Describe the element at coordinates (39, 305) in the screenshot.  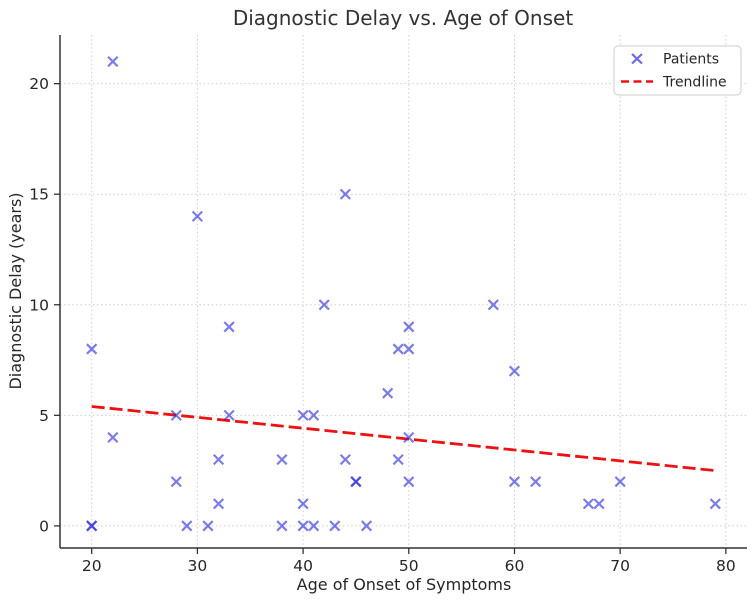
I see `y-tick-label: 10` at that location.